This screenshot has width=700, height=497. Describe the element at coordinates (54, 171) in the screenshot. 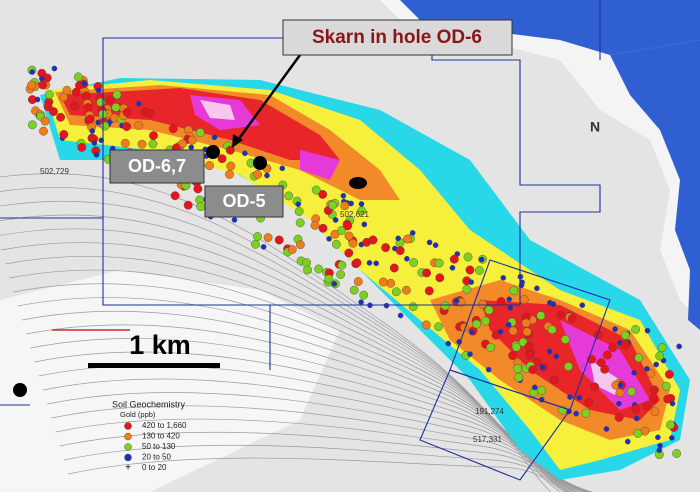

I see `grid-label: 502,729` at that location.